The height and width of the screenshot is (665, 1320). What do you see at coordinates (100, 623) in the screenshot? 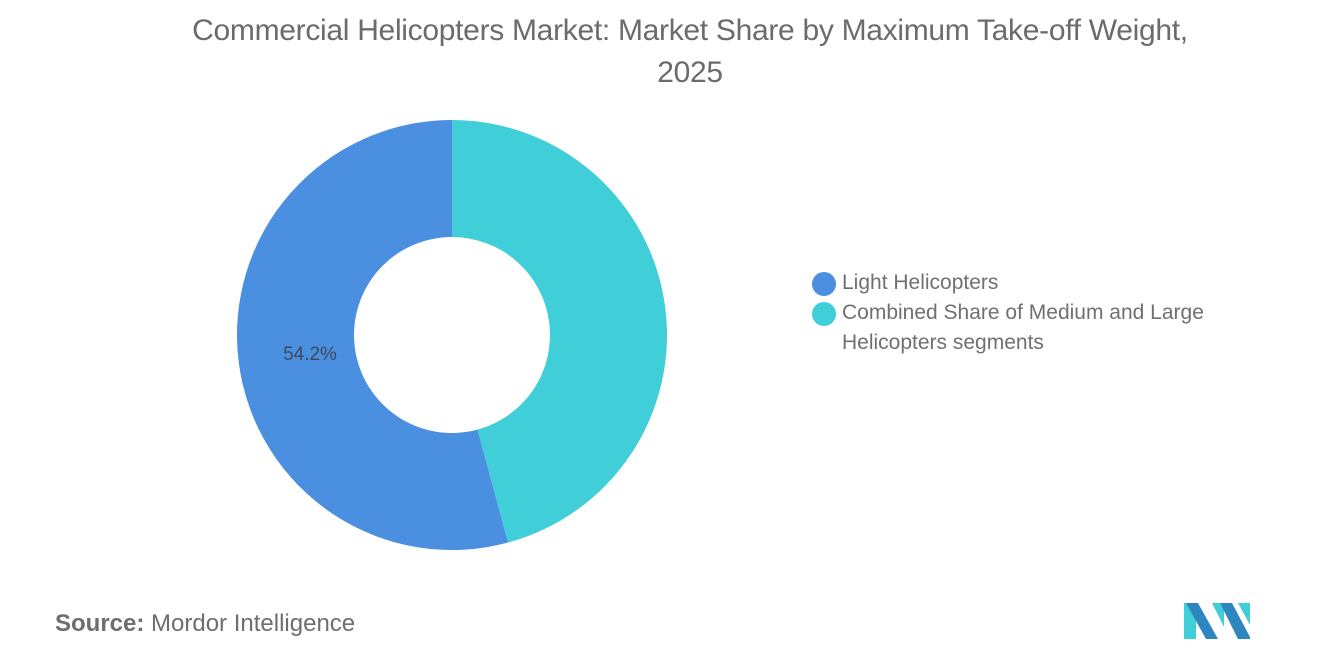
I see `source-key: Source:` at bounding box center [100, 623].